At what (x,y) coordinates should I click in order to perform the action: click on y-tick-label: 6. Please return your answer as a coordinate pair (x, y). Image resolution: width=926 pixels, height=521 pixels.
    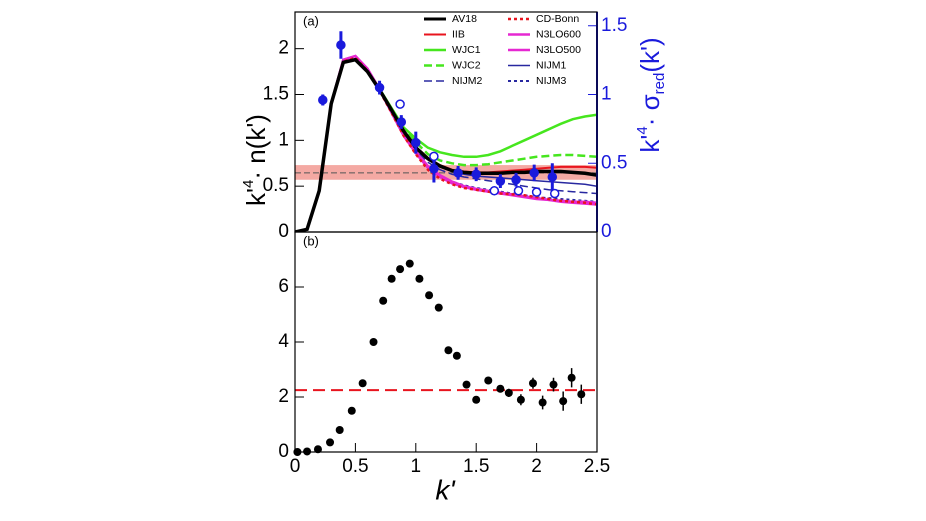
    Looking at the image, I should click on (283, 286).